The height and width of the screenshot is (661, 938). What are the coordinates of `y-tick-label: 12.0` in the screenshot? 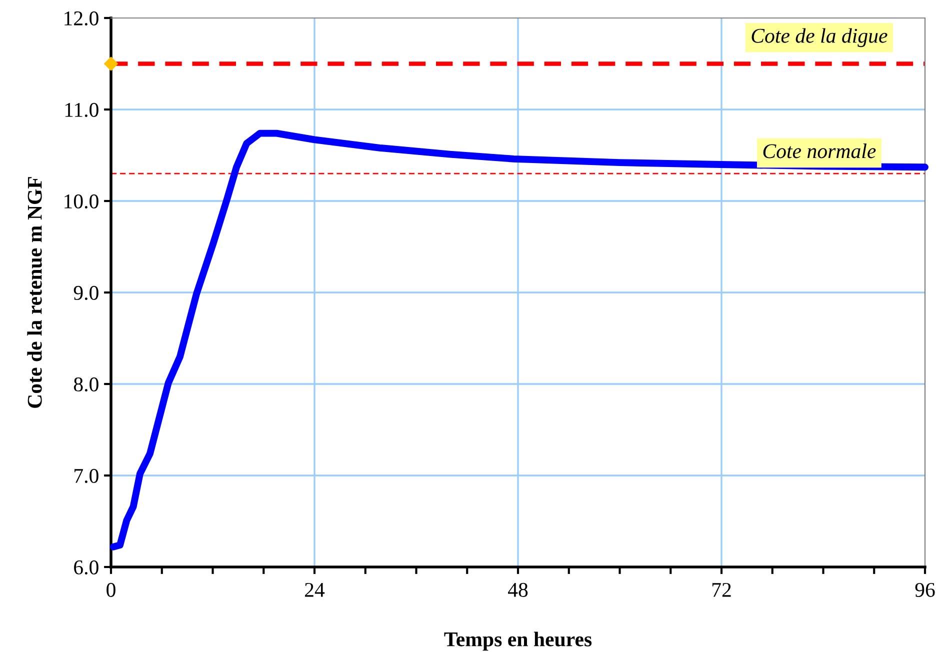 It's located at (81, 18).